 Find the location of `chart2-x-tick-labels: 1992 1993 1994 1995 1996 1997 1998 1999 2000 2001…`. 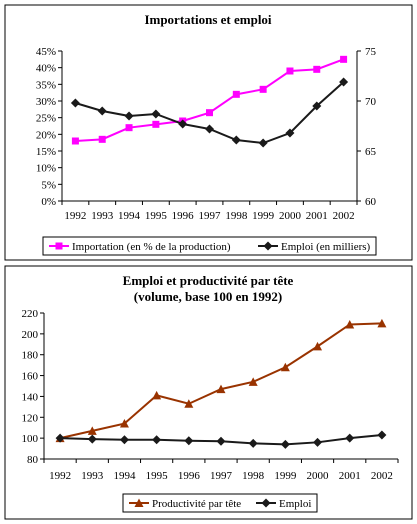

chart2-x-tick-labels: 1992 1993 1994 1995 1996 1997 1998 1999 2000 2001… is located at coordinates (221, 476).